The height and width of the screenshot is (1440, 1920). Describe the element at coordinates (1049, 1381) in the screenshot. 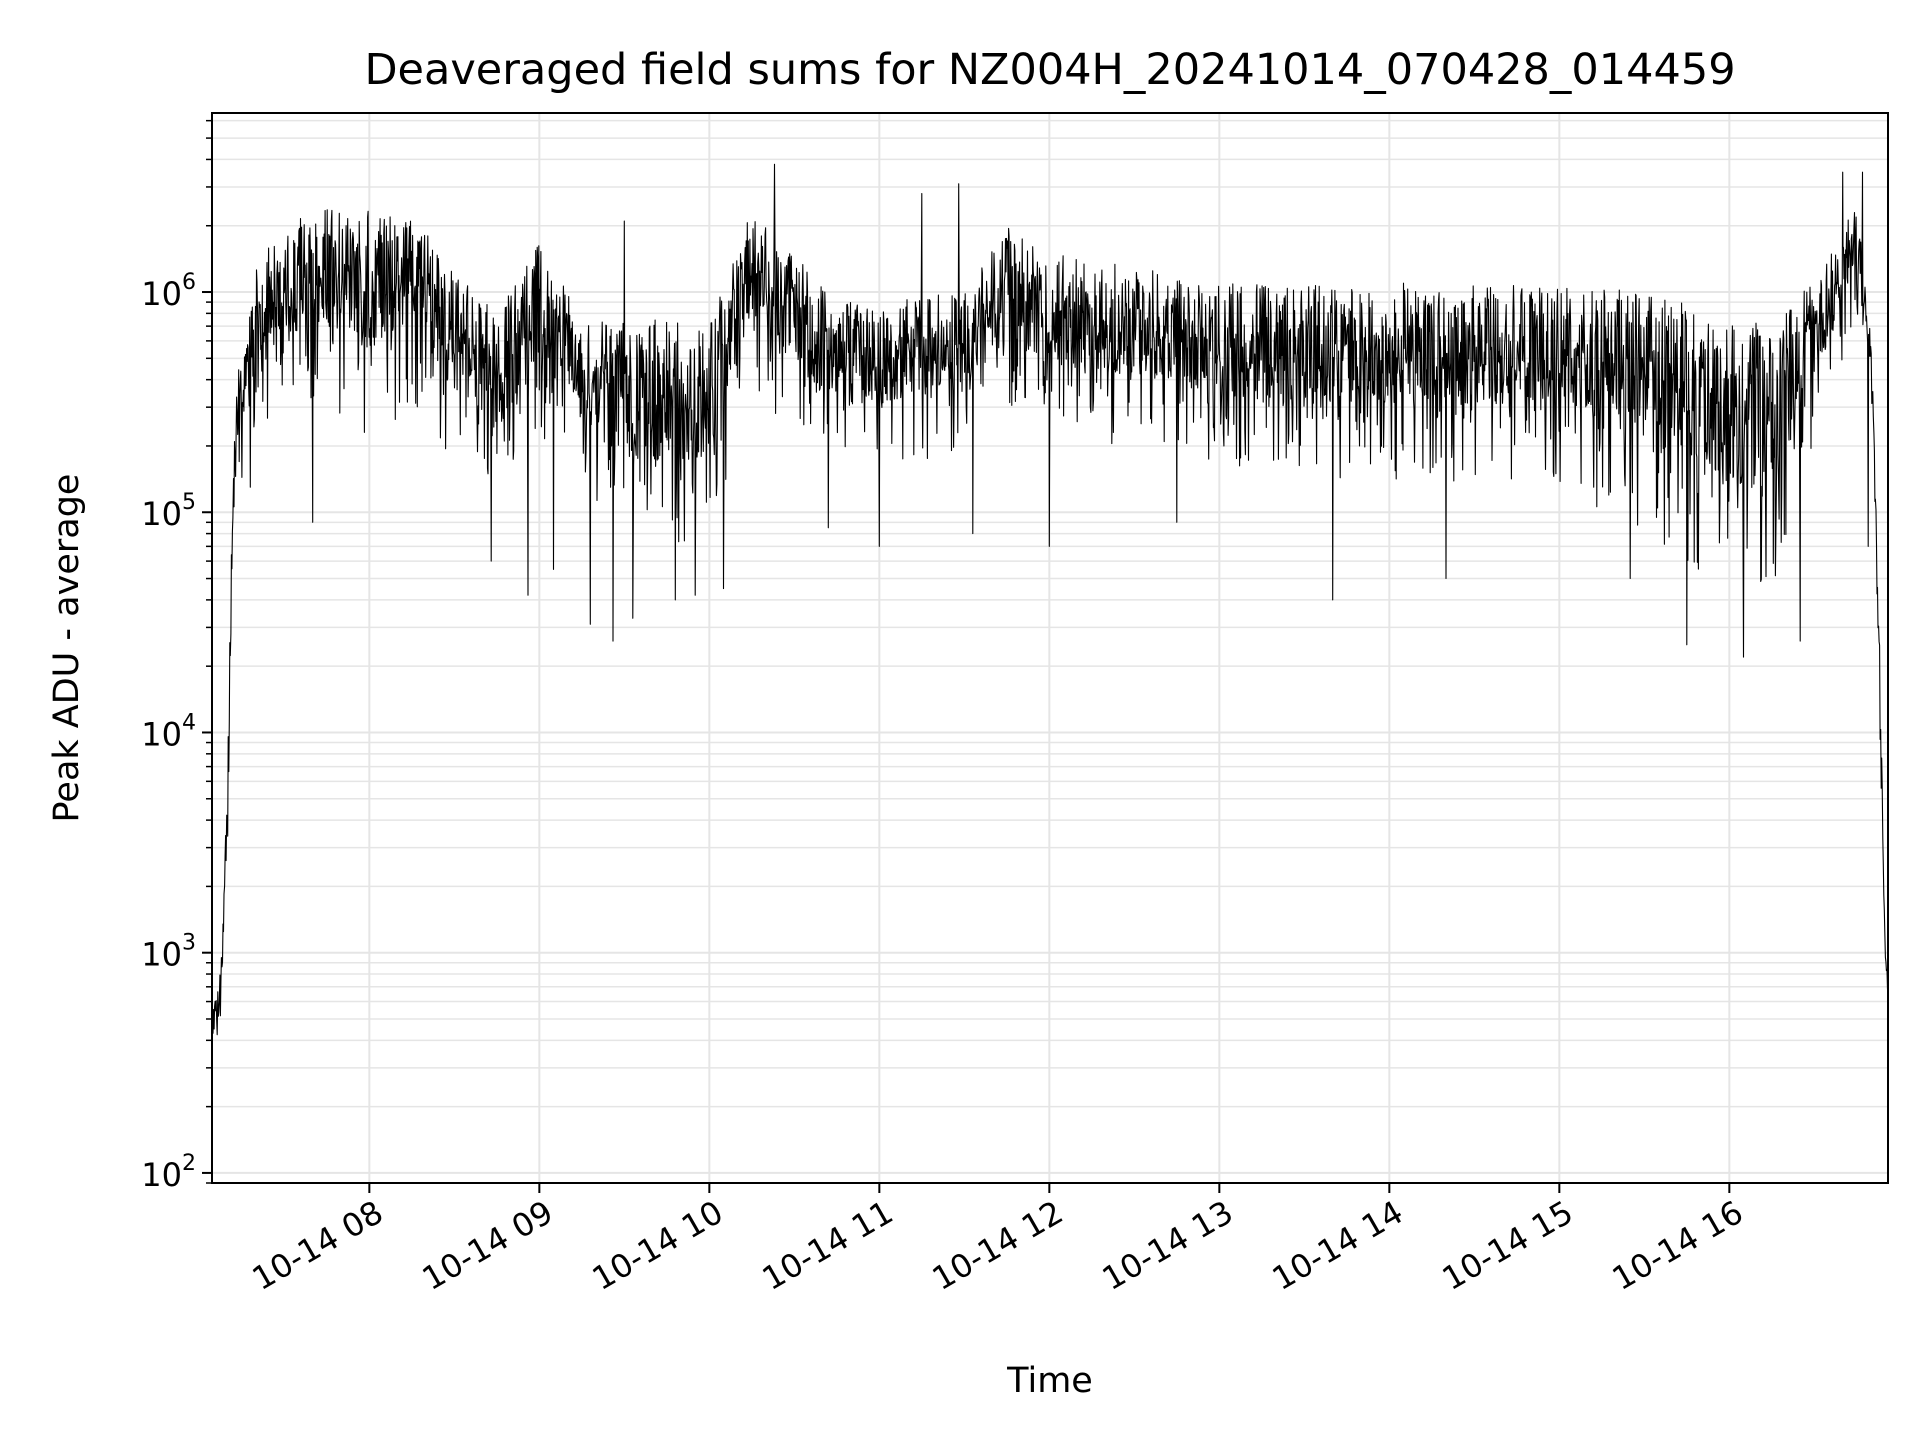

I see `x-axis-title: Time` at that location.